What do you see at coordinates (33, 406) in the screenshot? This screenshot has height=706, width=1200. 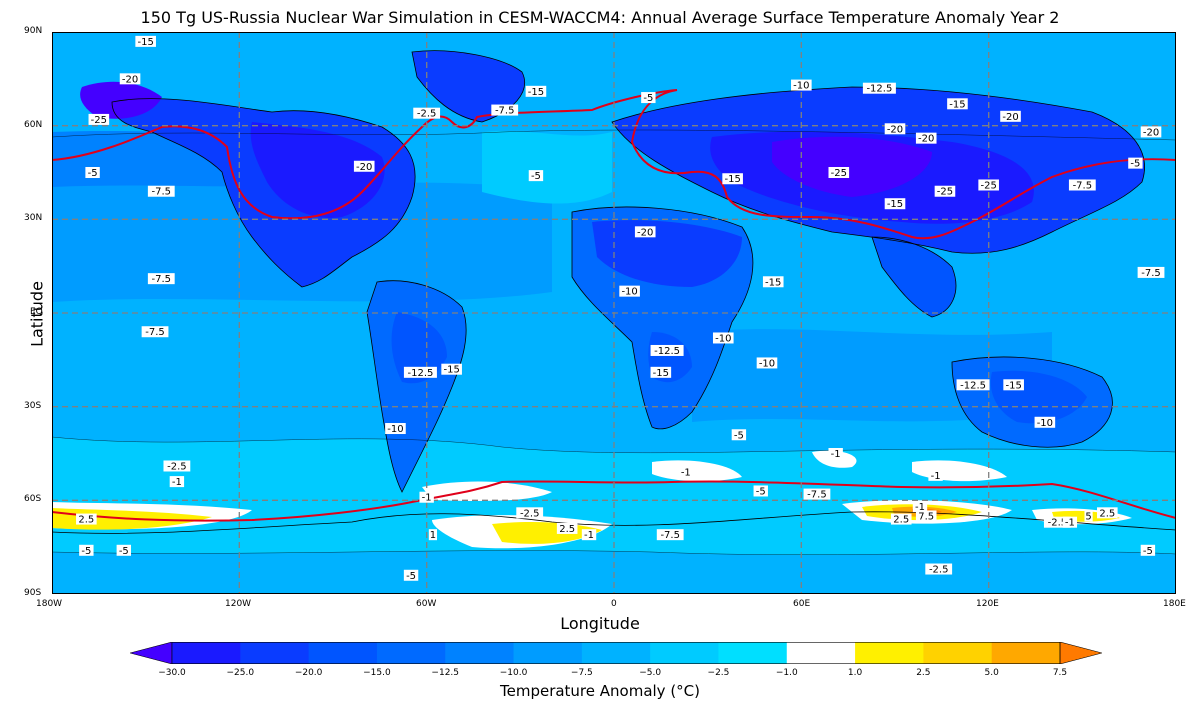 I see `y-tick-30S: 30S` at bounding box center [33, 406].